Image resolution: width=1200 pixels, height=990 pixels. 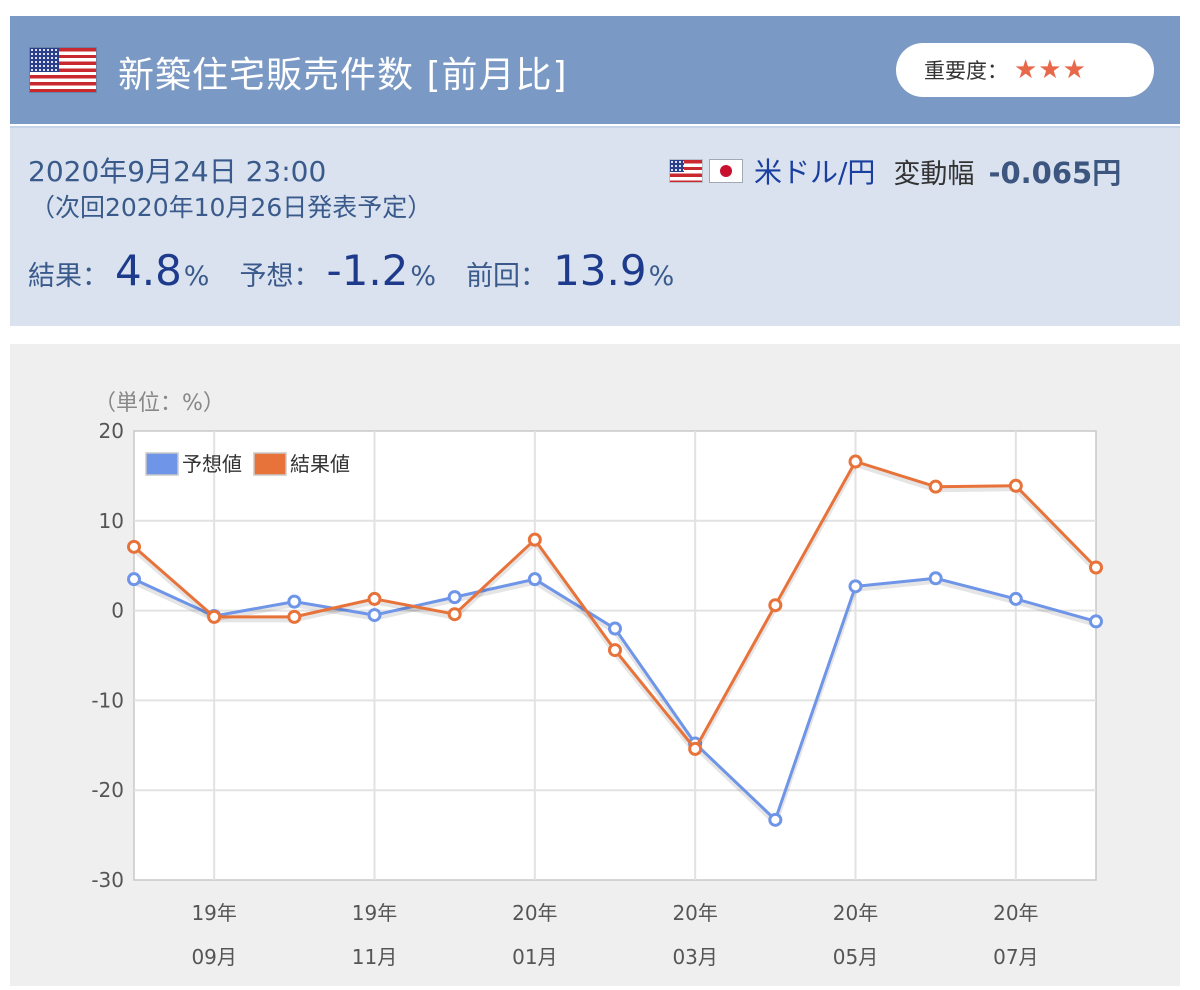 I want to click on forecast-value: -1.2, so click(x=367, y=270).